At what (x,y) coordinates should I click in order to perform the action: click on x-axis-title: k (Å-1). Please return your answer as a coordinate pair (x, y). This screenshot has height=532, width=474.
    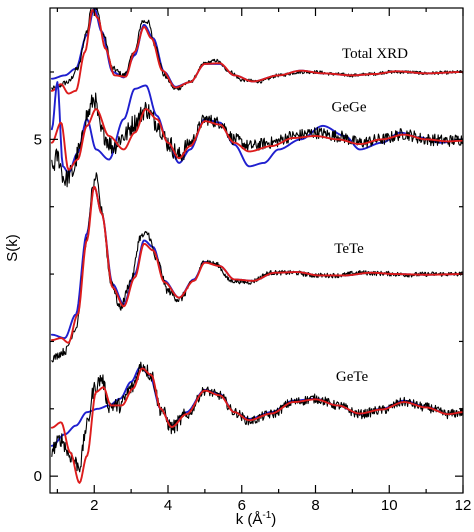
    Looking at the image, I should click on (256, 519).